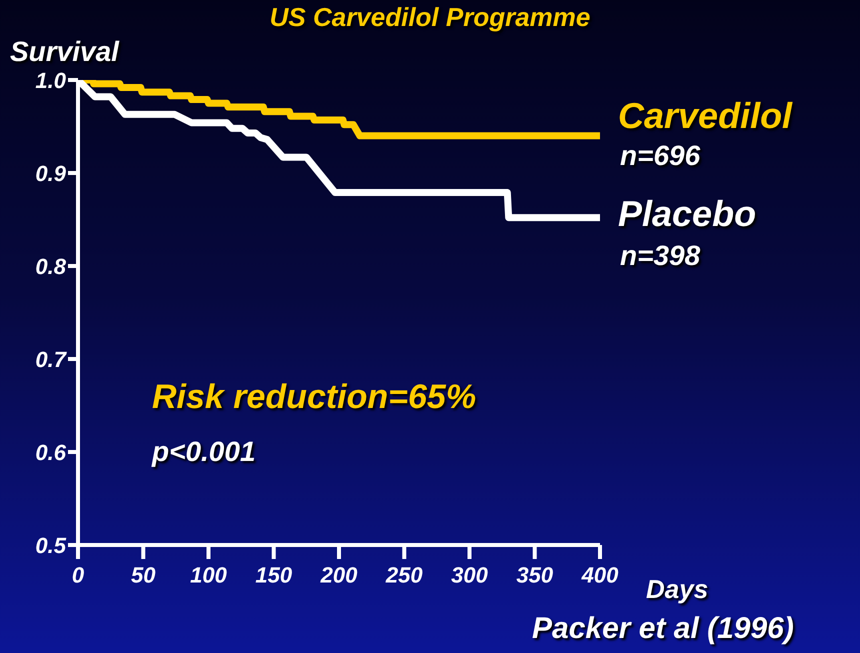  Describe the element at coordinates (535, 575) in the screenshot. I see `x-tick-label: 350` at that location.